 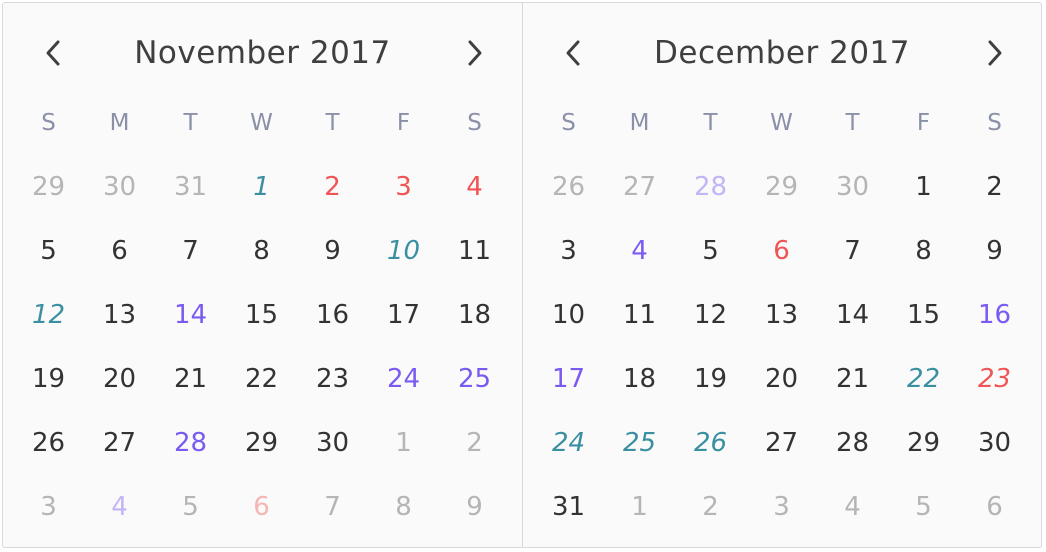 What do you see at coordinates (190, 187) in the screenshot?
I see `calendar-day-outside: 31` at bounding box center [190, 187].